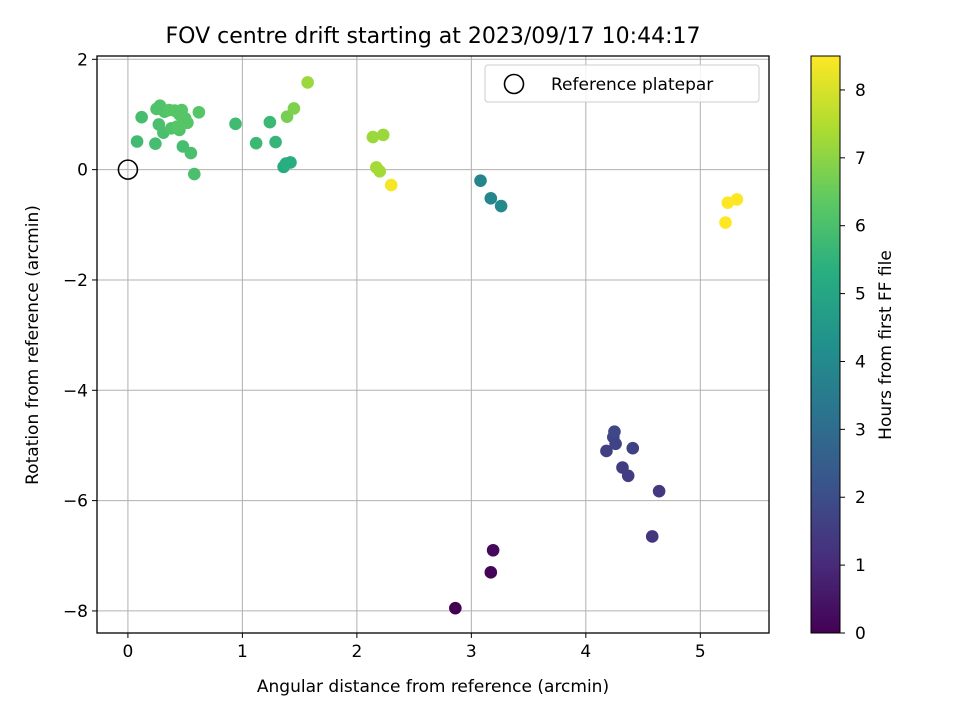 The height and width of the screenshot is (720, 960). I want to click on y-axis-ticks: 2 0 −2 −4 −6 −8, so click(80, 336).